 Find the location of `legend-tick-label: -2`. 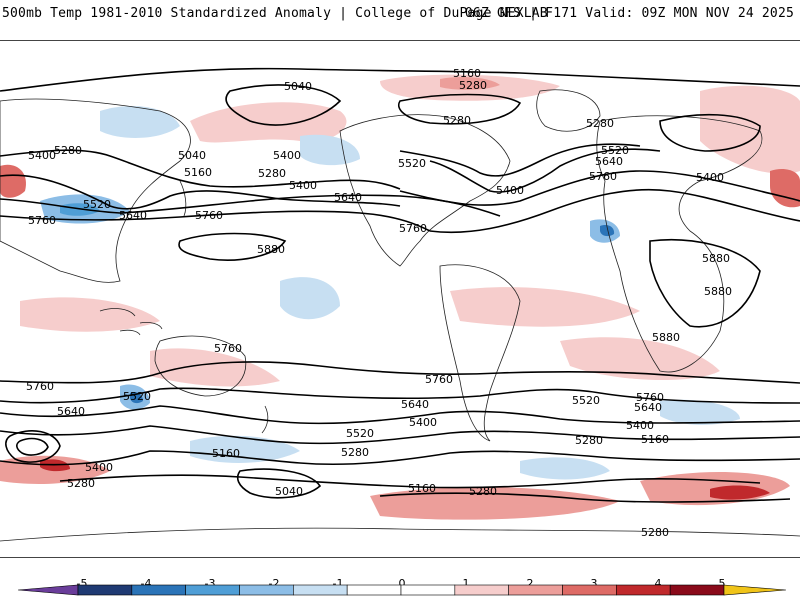

legend-tick-label: -2 is located at coordinates (274, 583).